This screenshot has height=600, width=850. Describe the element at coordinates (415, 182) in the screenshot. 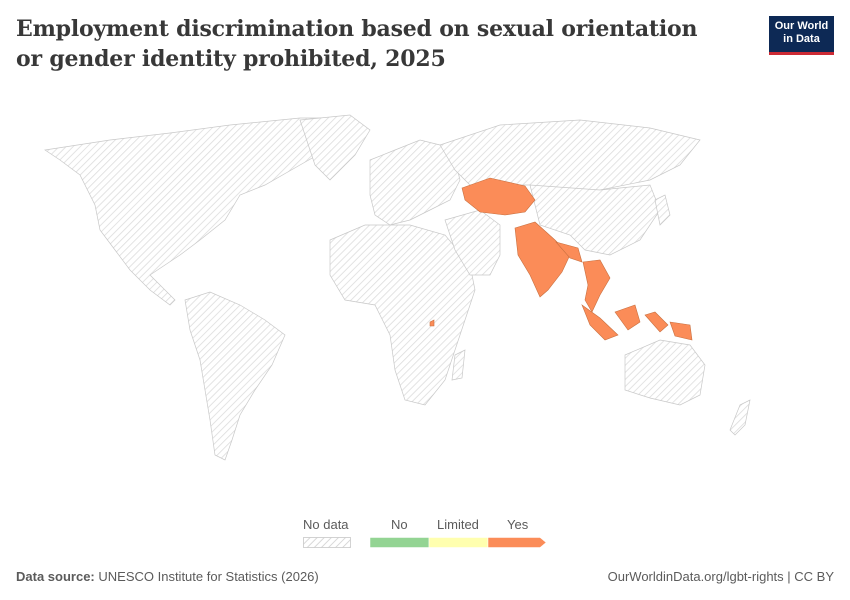

I see `europe-landmass` at that location.